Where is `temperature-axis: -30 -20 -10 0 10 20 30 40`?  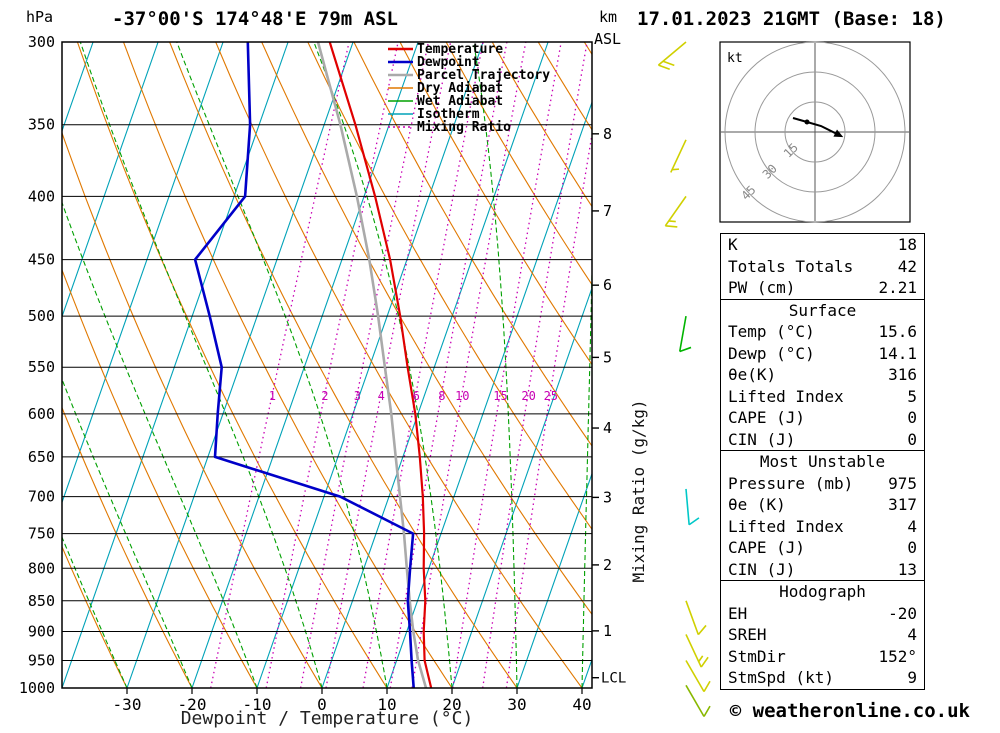
temperature-axis: -30 -20 -10 0 10 20 30 40 is located at coordinates (352, 701).